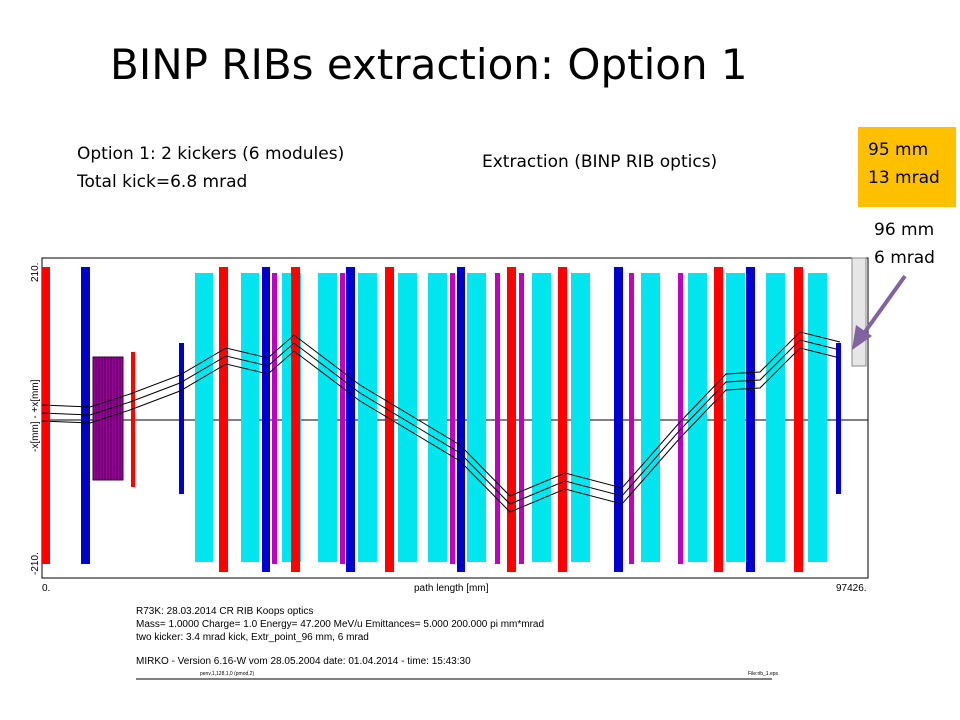  I want to click on label-96-line2: 6 mrad, so click(904, 258).